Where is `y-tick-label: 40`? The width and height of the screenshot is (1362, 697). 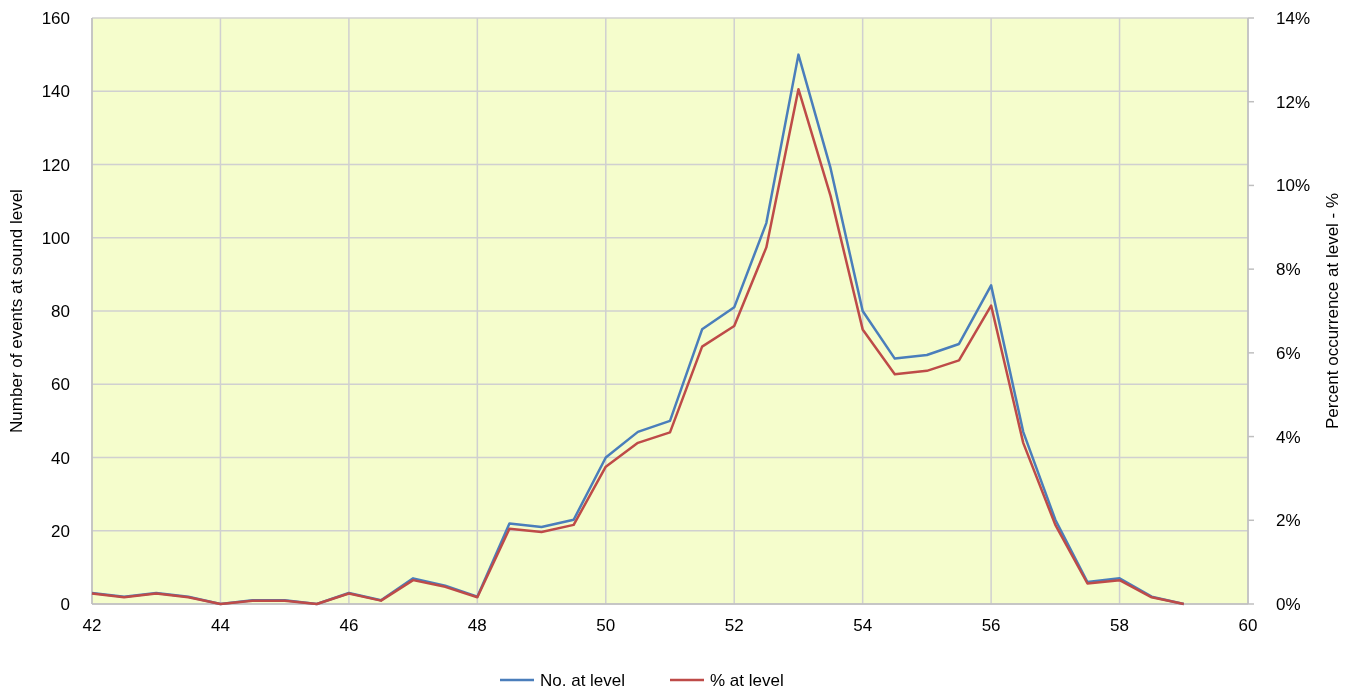 y-tick-label: 40 is located at coordinates (60, 458).